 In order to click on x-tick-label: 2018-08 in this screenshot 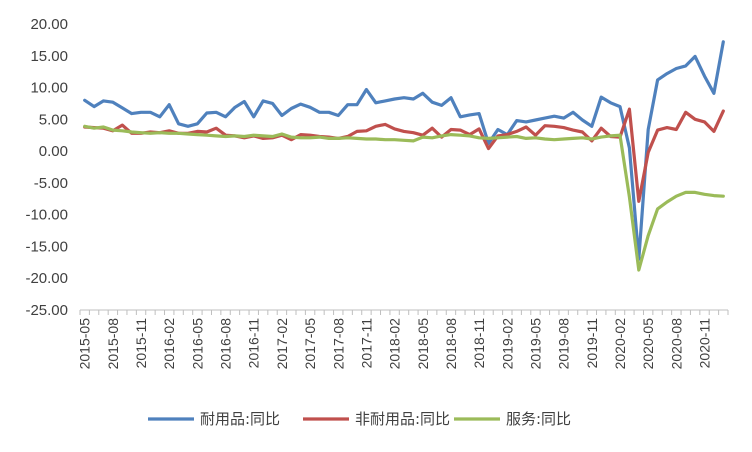, I will do `click(451, 344)`.